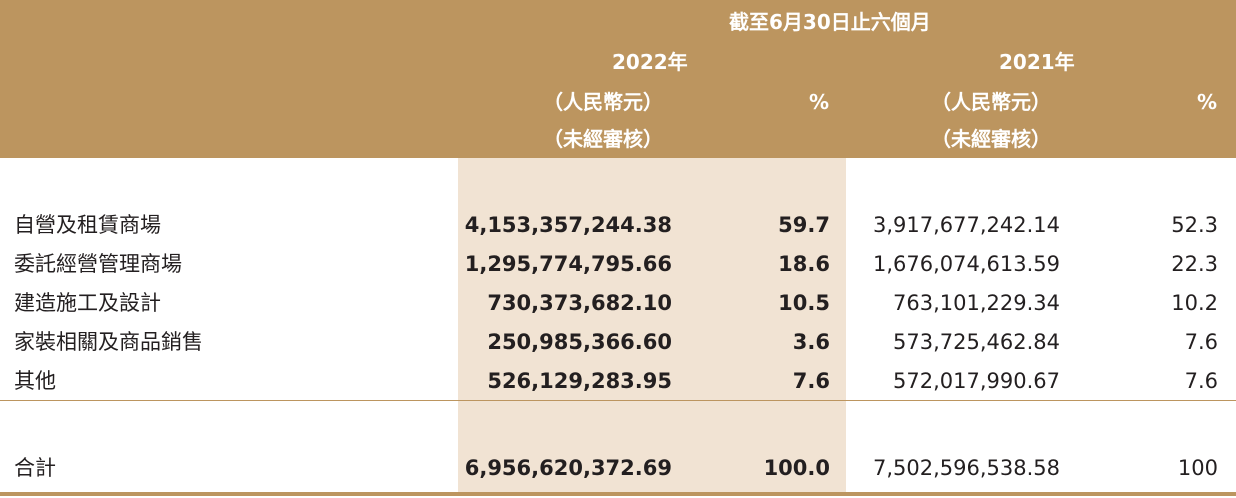  Describe the element at coordinates (1194, 225) in the screenshot. I see `percent-2021: 52.3` at that location.